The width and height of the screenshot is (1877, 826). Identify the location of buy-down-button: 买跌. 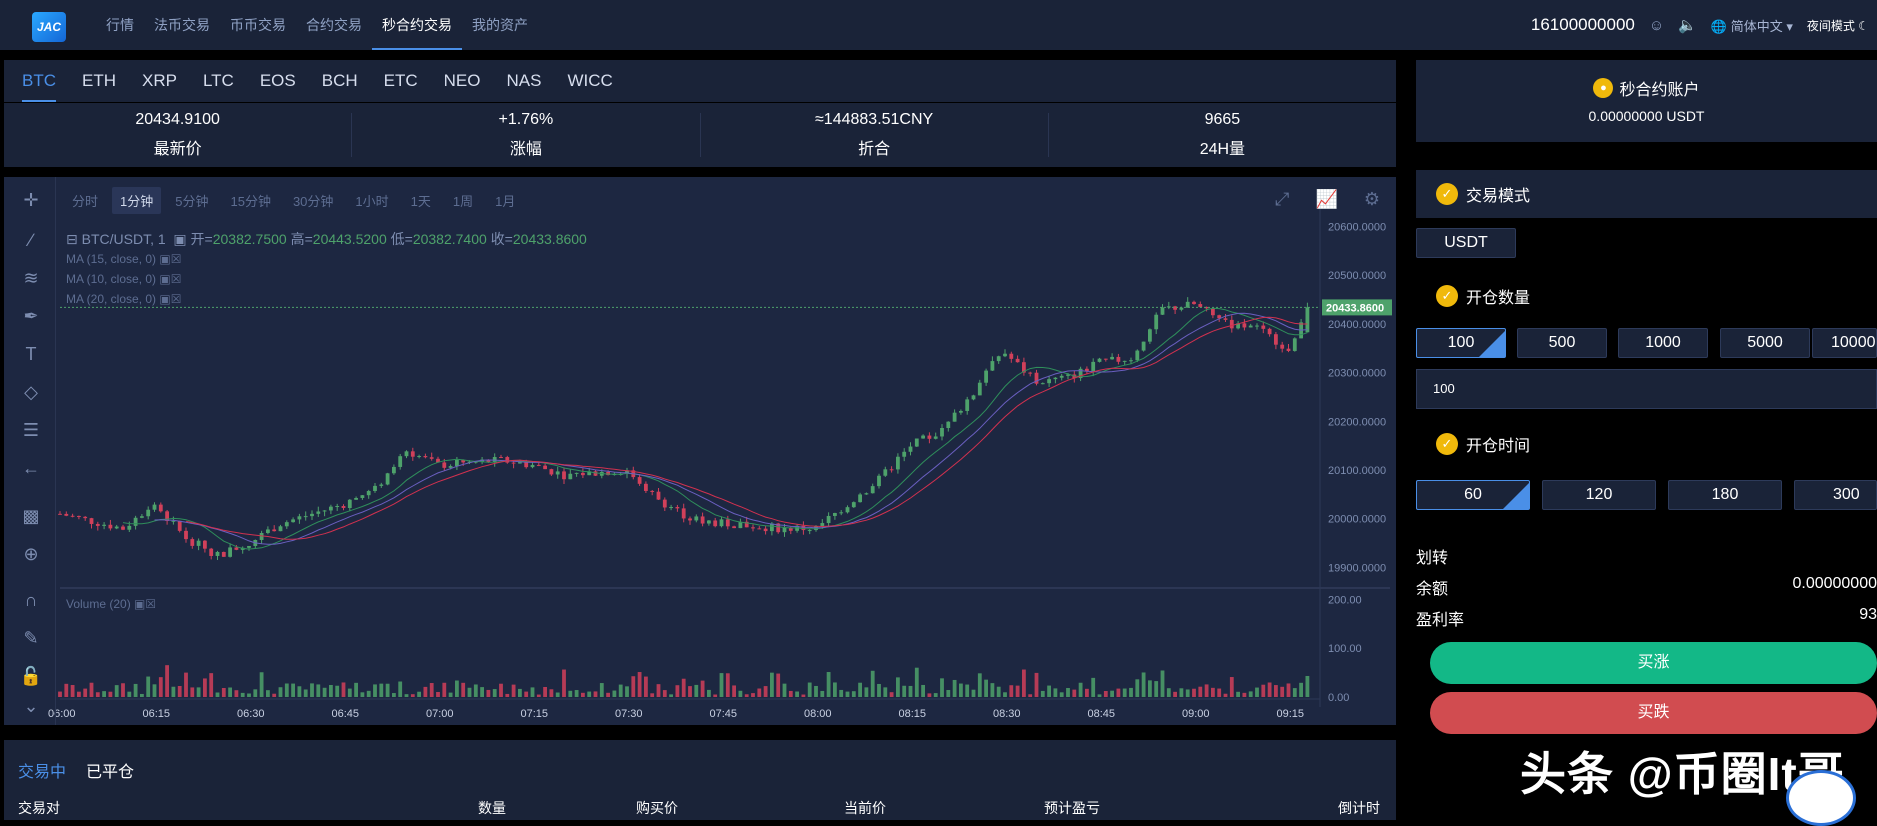
(1653, 713).